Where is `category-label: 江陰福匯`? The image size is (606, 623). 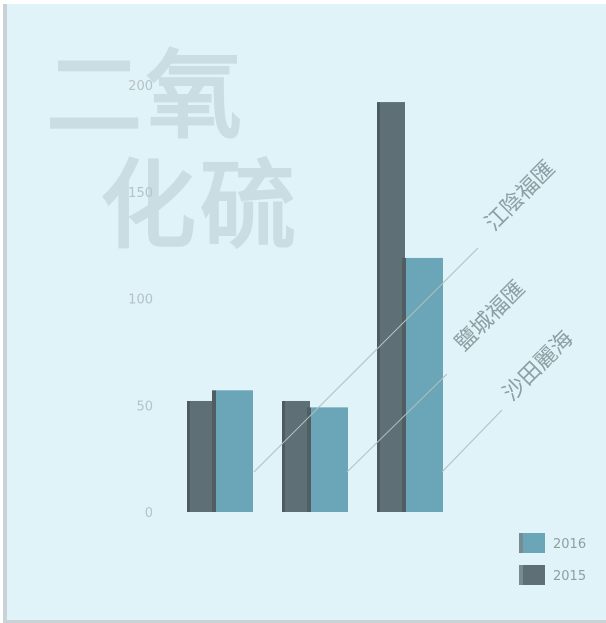
category-label: 江陰福匯 is located at coordinates (521, 196).